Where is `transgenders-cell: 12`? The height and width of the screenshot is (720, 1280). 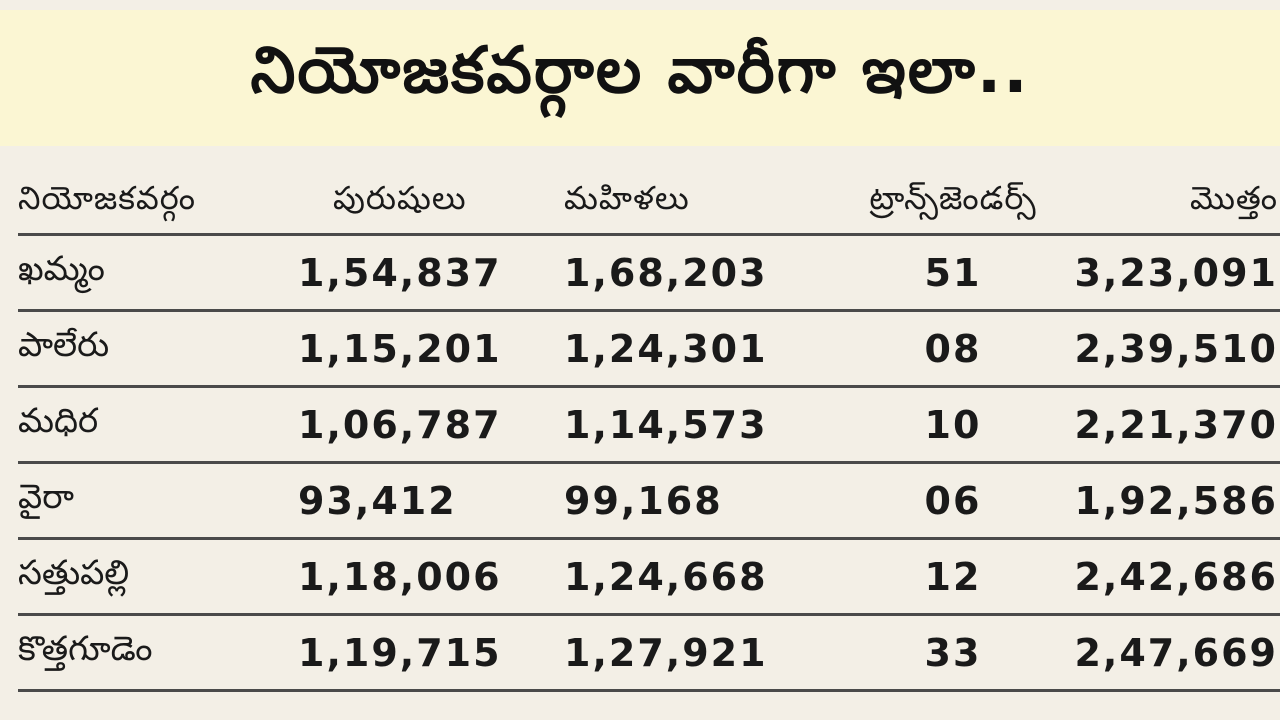
transgenders-cell: 12 is located at coordinates (953, 576).